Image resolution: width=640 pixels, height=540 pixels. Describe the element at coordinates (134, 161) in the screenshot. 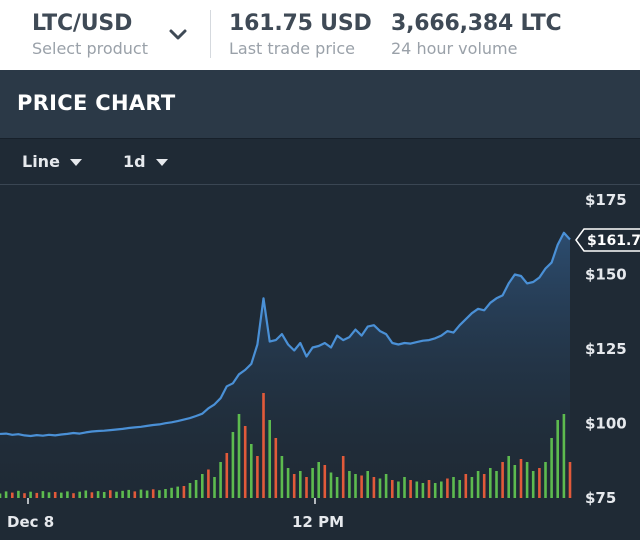

I see `granularity-label: 1d` at that location.